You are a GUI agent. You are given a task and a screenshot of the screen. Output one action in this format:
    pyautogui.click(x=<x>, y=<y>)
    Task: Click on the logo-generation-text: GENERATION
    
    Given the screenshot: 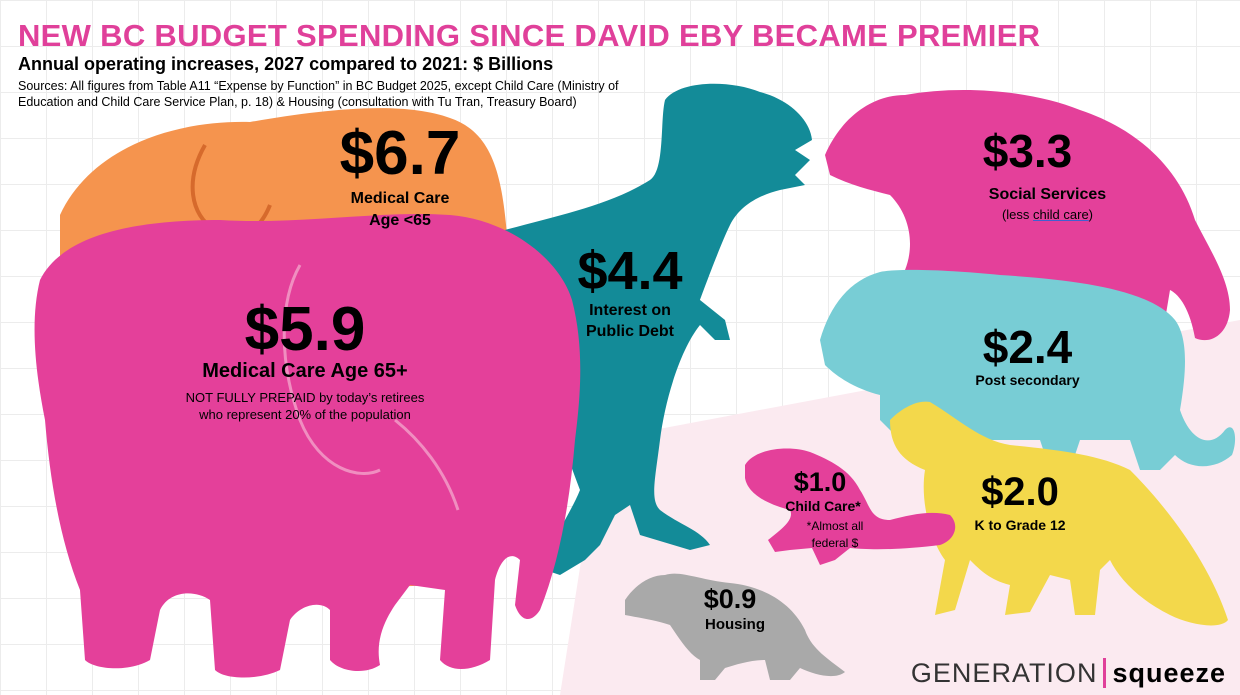 What is the action you would take?
    pyautogui.click(x=1004, y=673)
    